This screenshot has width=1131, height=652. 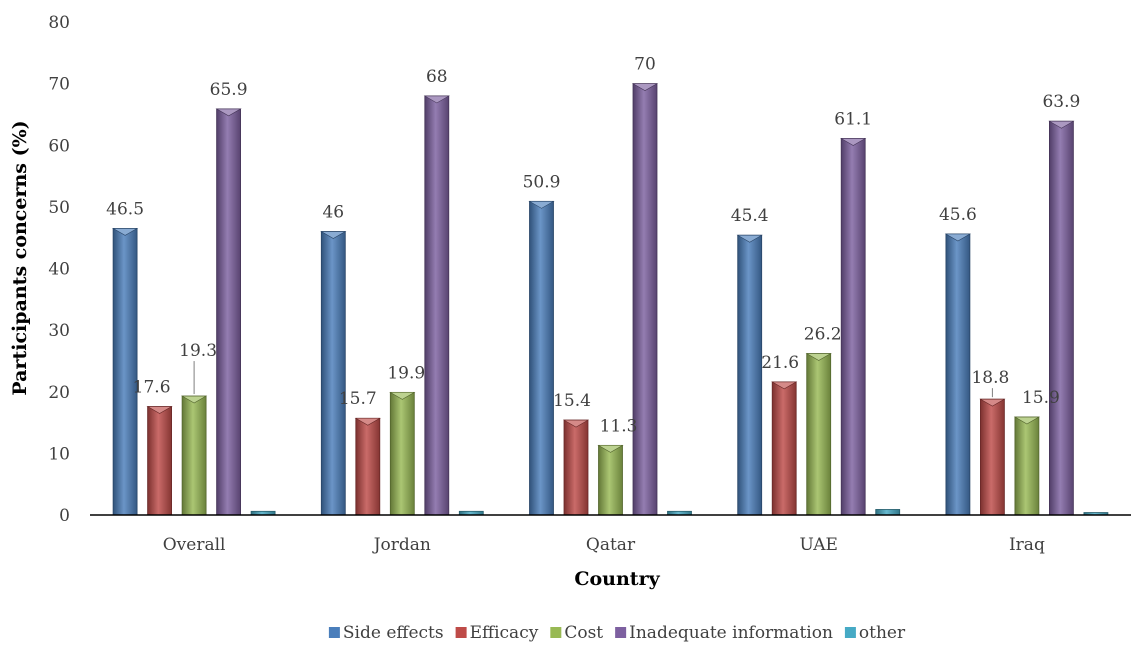 I want to click on x-axis-title: Country, so click(x=617, y=579).